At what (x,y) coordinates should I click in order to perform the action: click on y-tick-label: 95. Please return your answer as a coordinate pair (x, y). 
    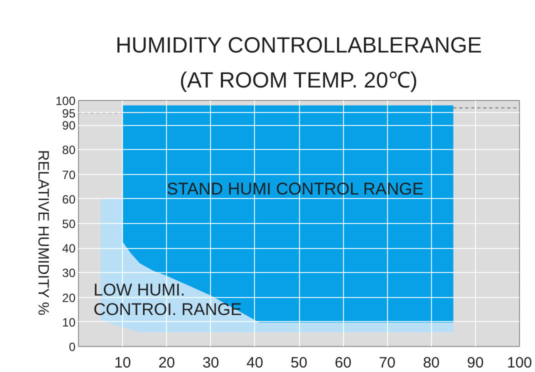
    Looking at the image, I should click on (69, 113).